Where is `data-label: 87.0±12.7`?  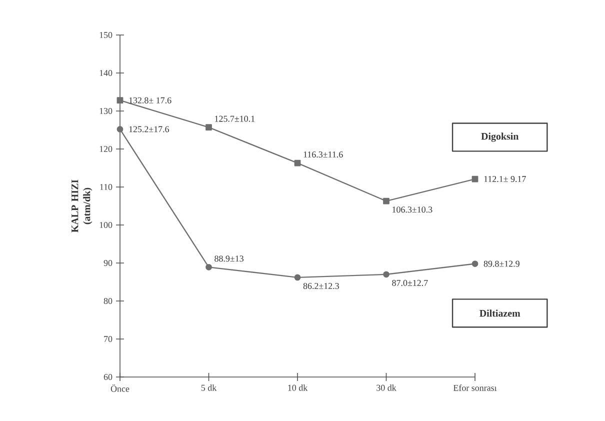
data-label: 87.0±12.7 is located at coordinates (410, 283).